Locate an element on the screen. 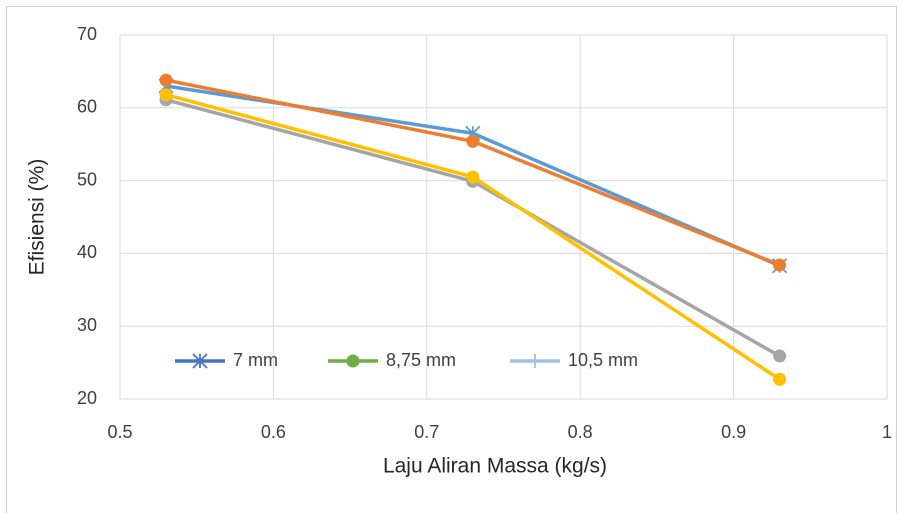 Image resolution: width=903 pixels, height=513 pixels. legend-label: 8,75 mm is located at coordinates (421, 360).